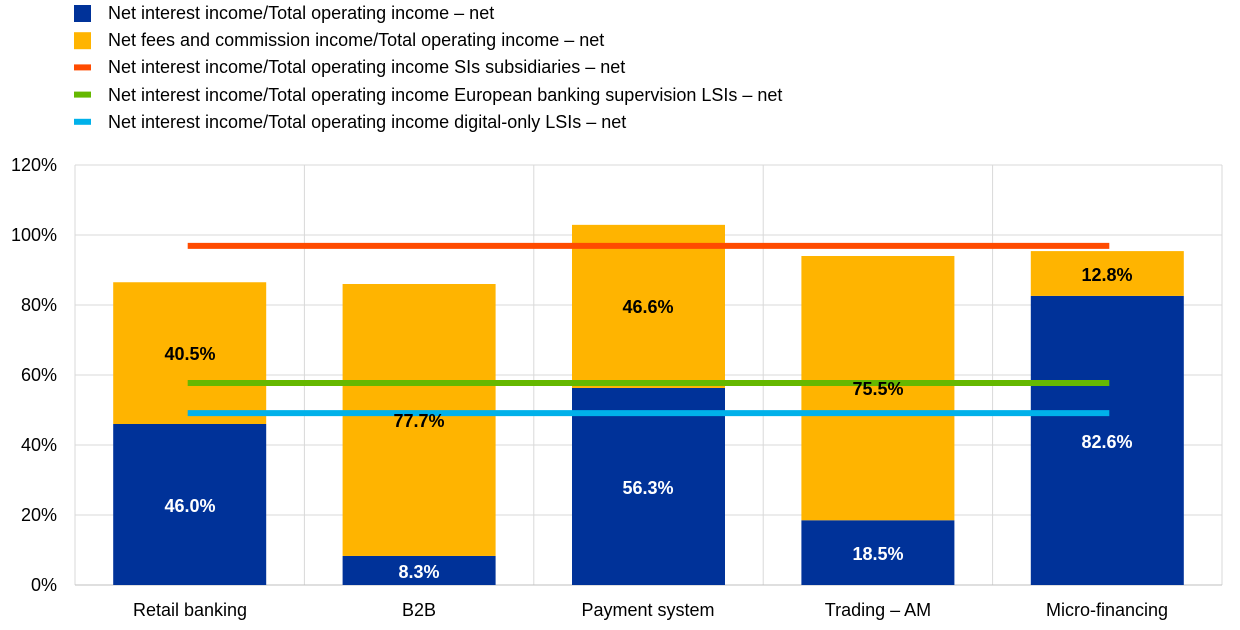 The height and width of the screenshot is (630, 1240). I want to click on x-tick-label: Micro-financing, so click(1107, 610).